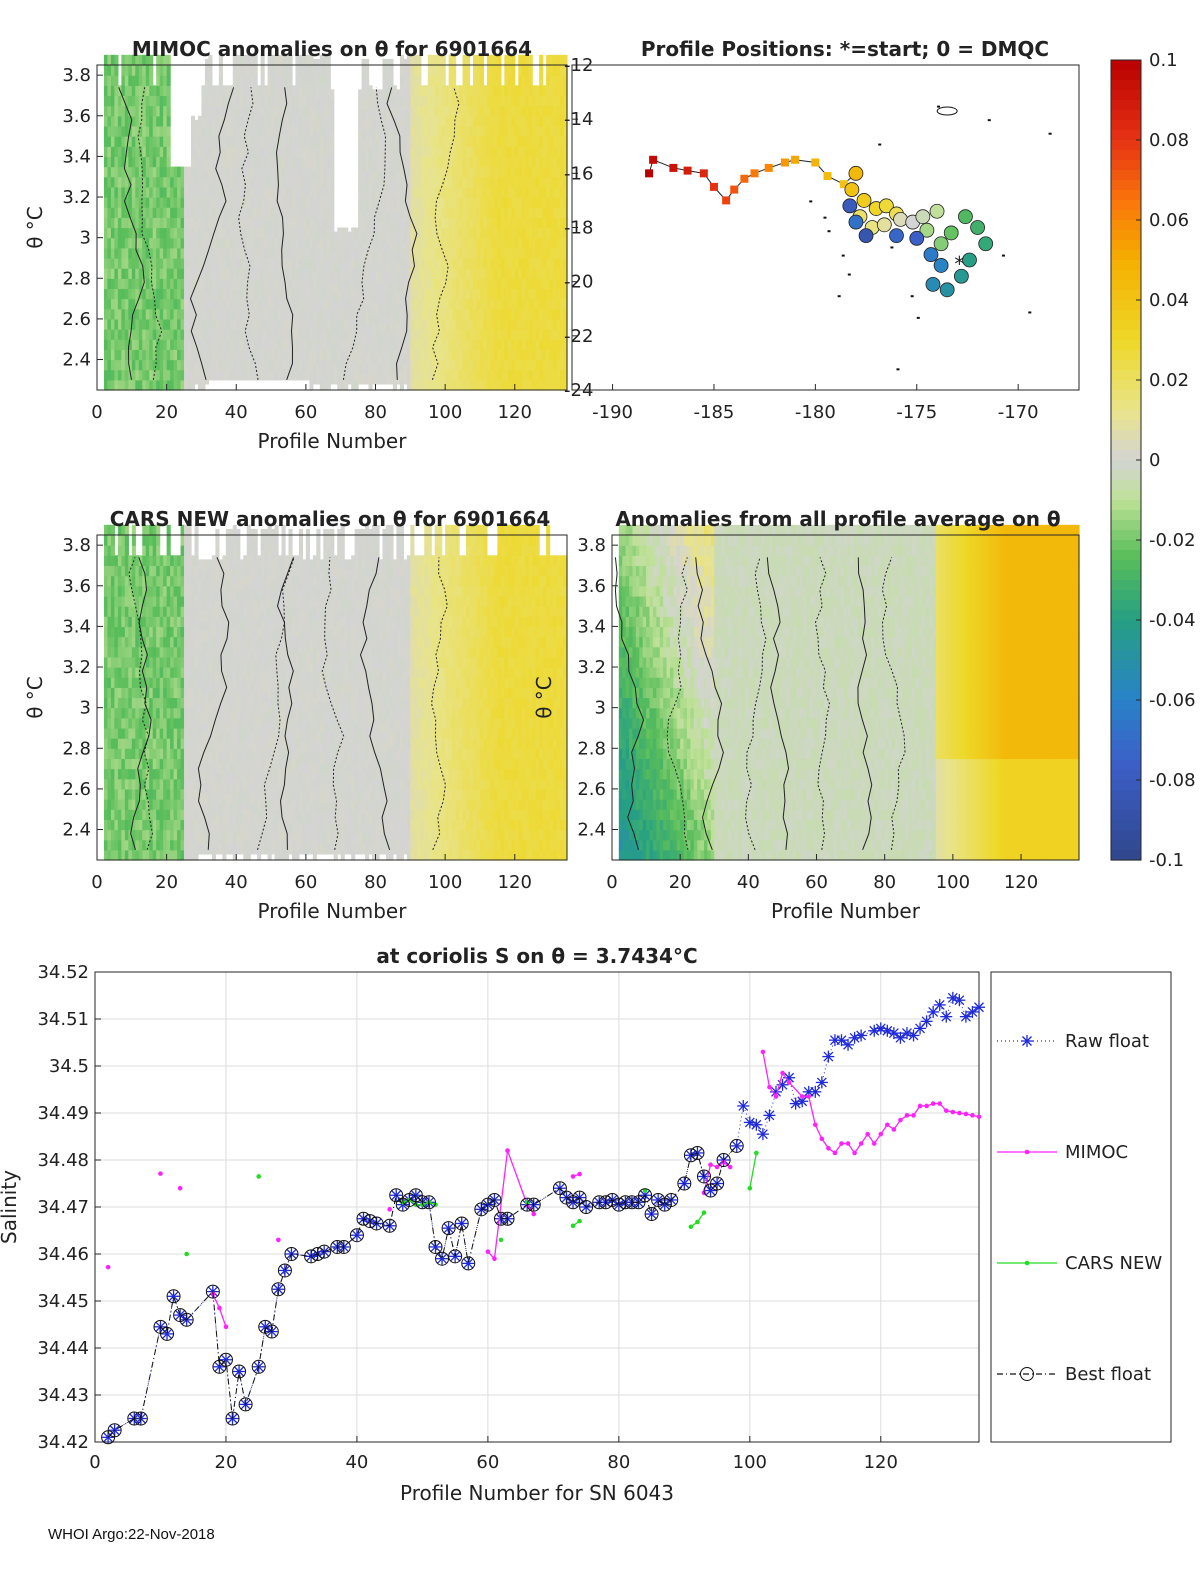 The width and height of the screenshot is (1200, 1575). I want to click on x-tick-label: 0, so click(96, 412).